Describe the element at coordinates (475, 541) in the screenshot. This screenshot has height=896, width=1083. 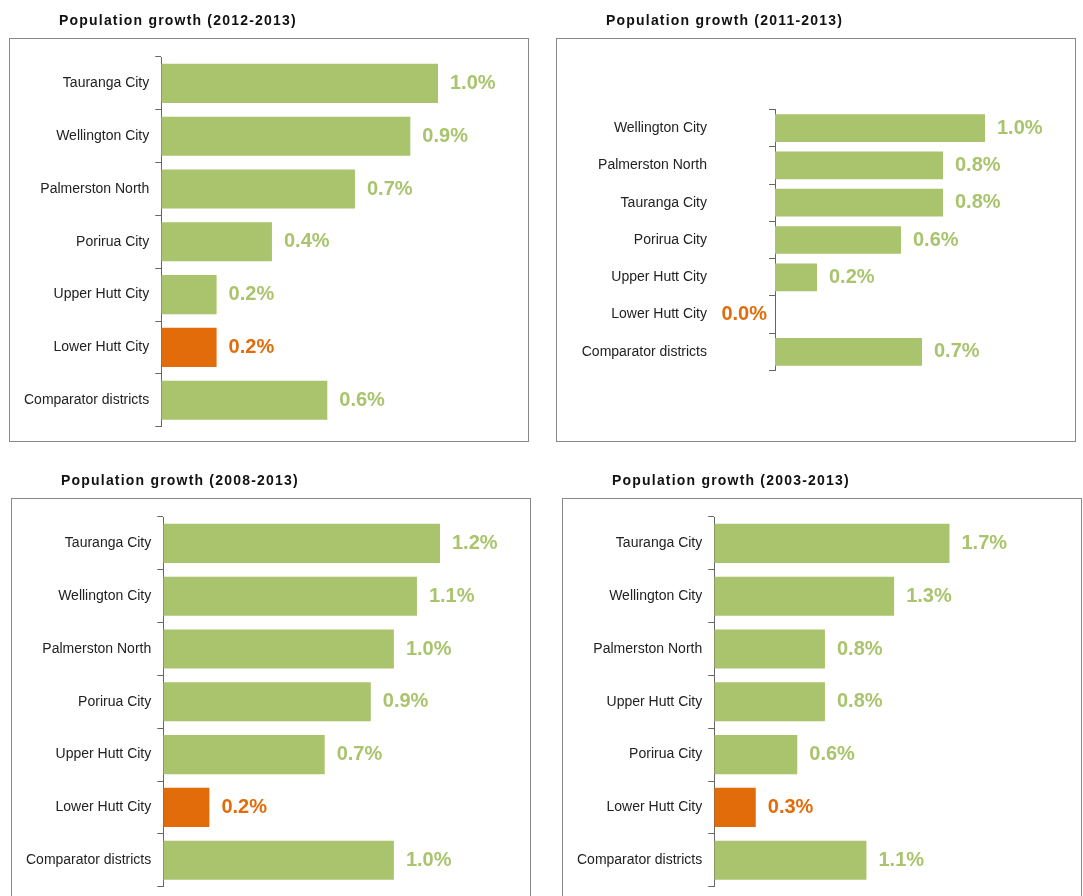
I see `data-label: 1.2%` at that location.